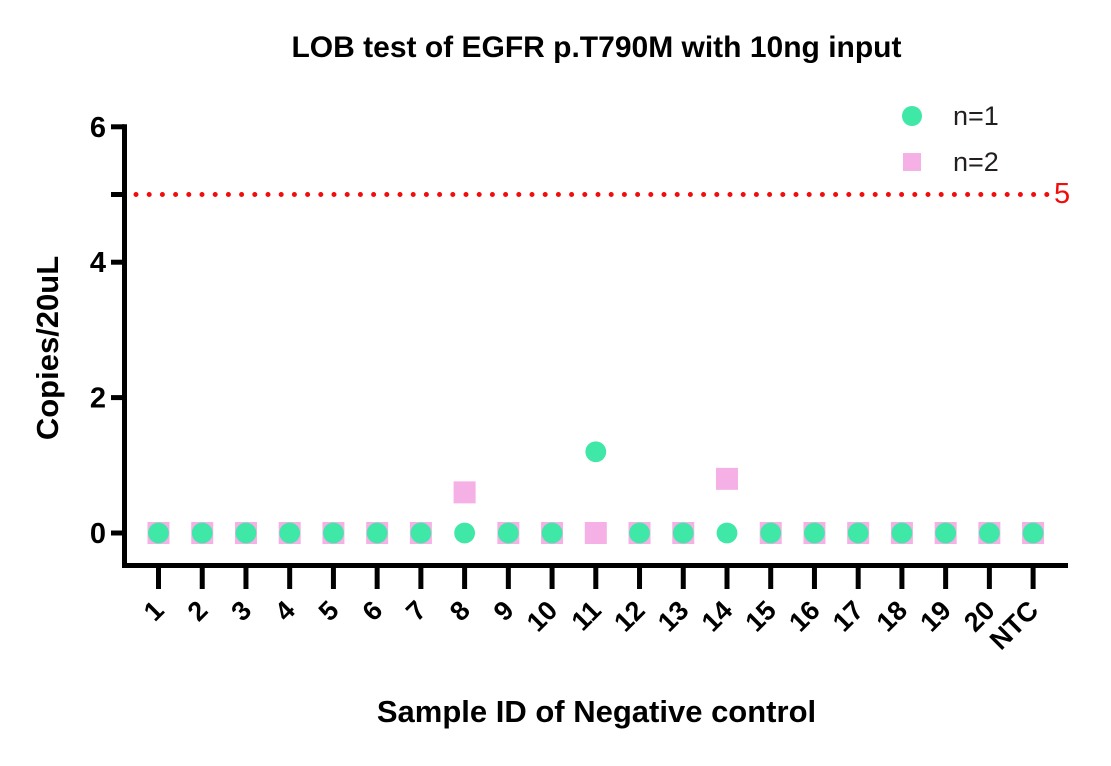 The width and height of the screenshot is (1111, 766). I want to click on x-tick-label: 1, so click(154, 611).